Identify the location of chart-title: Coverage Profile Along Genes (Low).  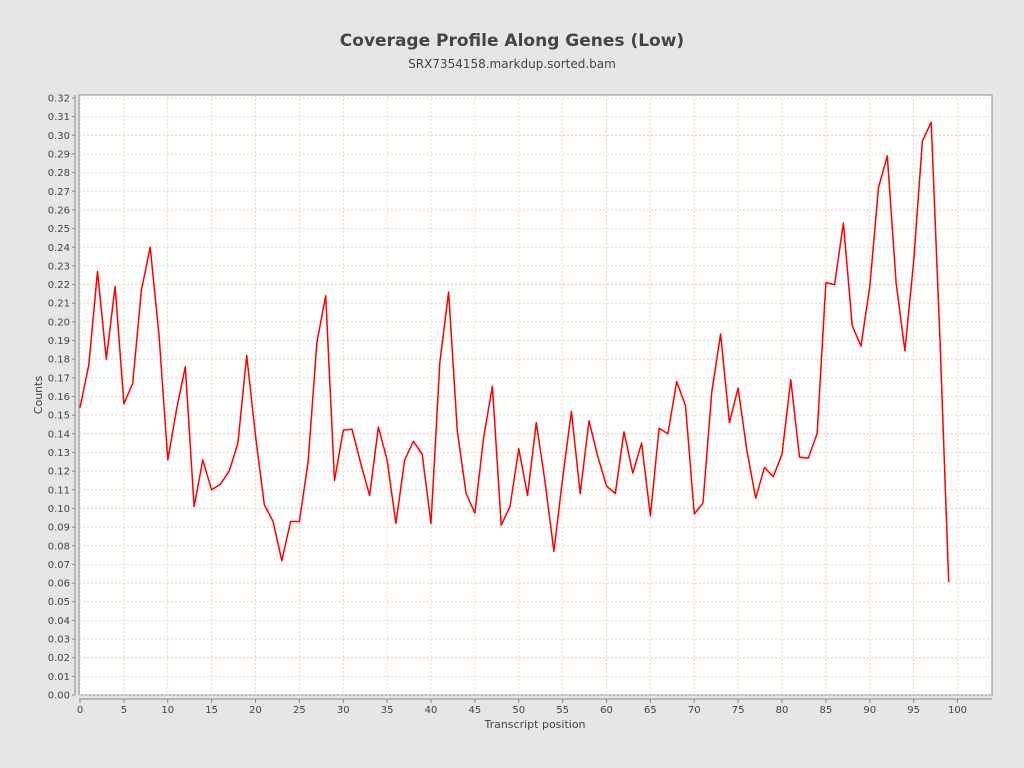
(512, 41).